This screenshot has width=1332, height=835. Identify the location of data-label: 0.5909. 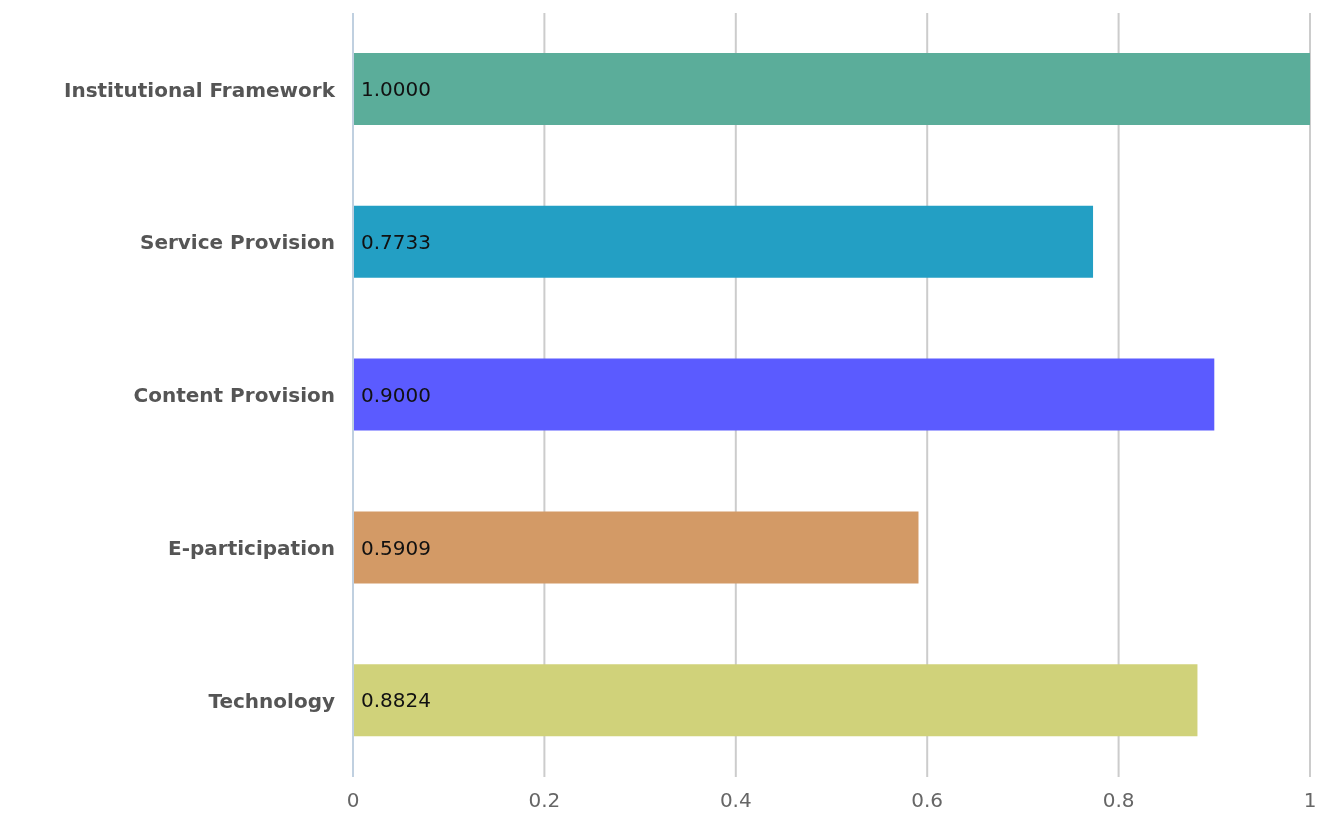
(396, 547).